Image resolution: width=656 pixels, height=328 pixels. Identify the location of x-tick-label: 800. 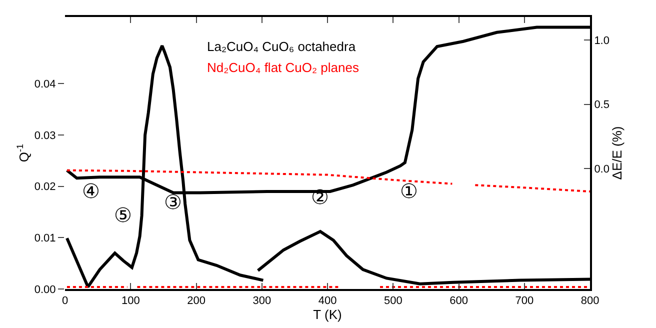
(590, 301).